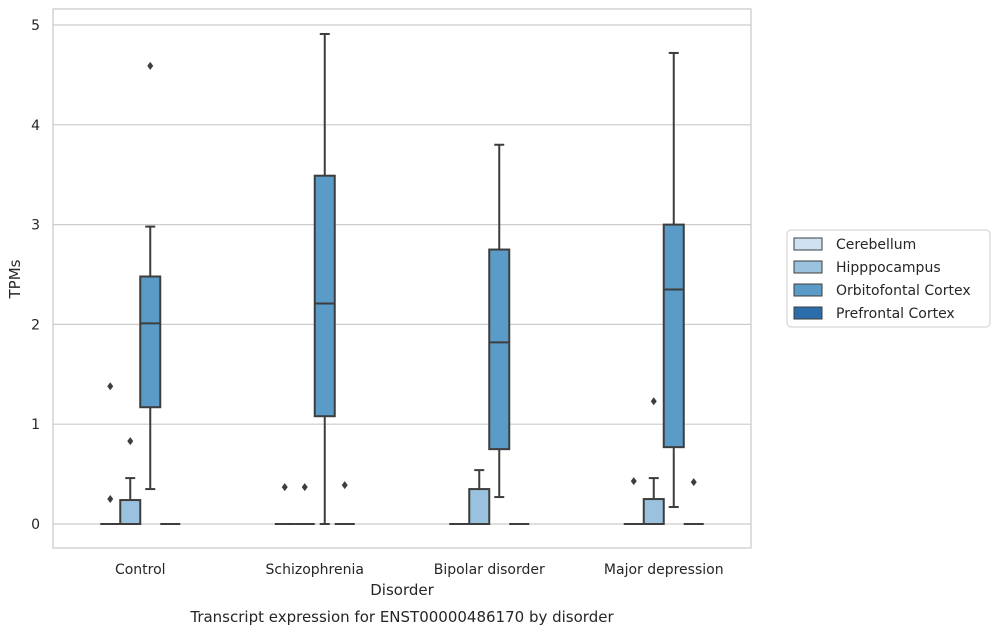  I want to click on legend-frame, so click(888, 278).